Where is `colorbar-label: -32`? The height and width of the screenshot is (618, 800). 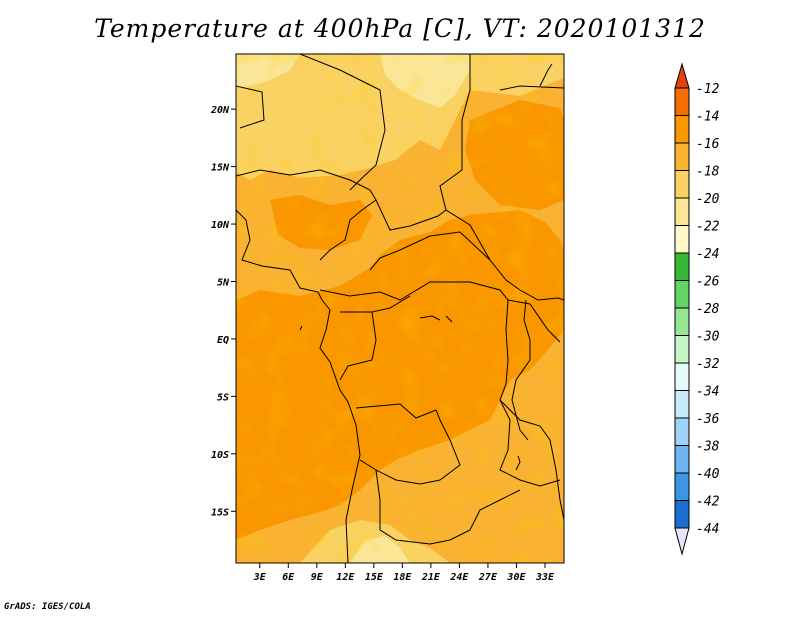 colorbar-label: -32 is located at coordinates (708, 364).